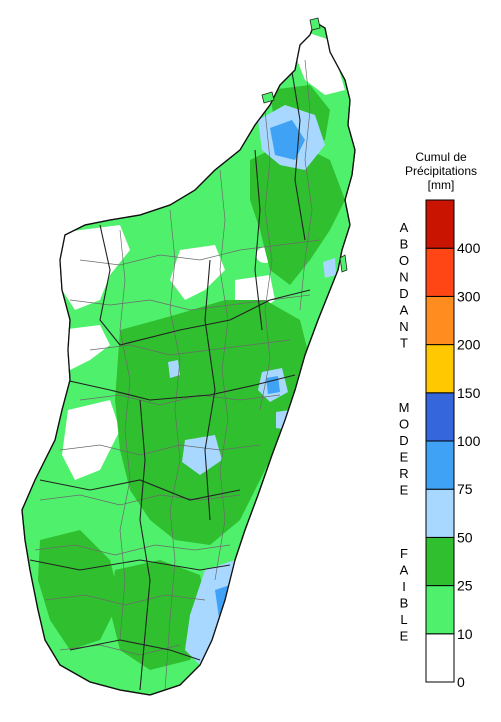 The height and width of the screenshot is (722, 501). What do you see at coordinates (441, 157) in the screenshot?
I see `legend-title-line1: Cumul de` at bounding box center [441, 157].